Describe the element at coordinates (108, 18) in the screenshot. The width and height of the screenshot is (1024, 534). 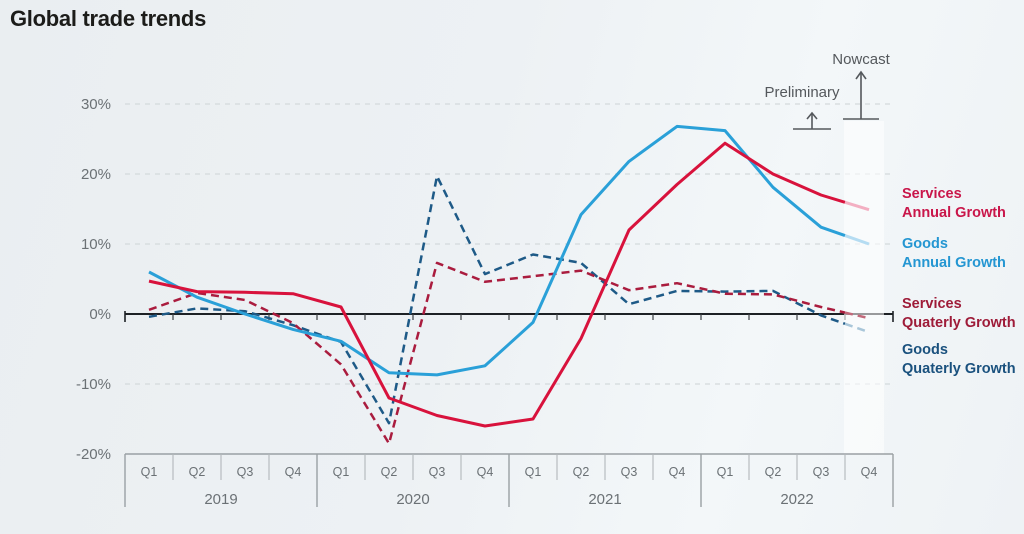
I see `page-title: Global trade trends` at that location.